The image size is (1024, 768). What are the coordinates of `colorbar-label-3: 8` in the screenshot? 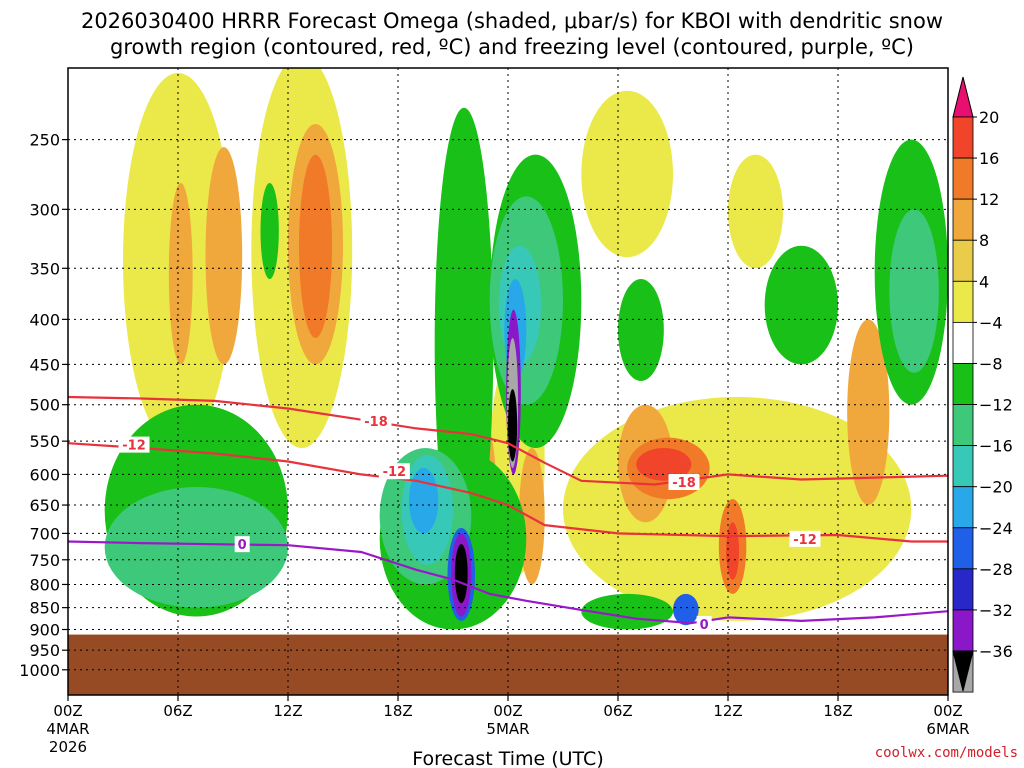 It's located at (984, 240).